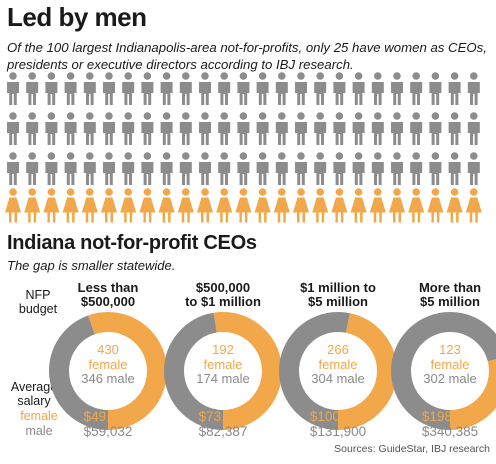 The width and height of the screenshot is (496, 464). I want to click on bracket-heading: Less than $500,000, so click(108, 295).